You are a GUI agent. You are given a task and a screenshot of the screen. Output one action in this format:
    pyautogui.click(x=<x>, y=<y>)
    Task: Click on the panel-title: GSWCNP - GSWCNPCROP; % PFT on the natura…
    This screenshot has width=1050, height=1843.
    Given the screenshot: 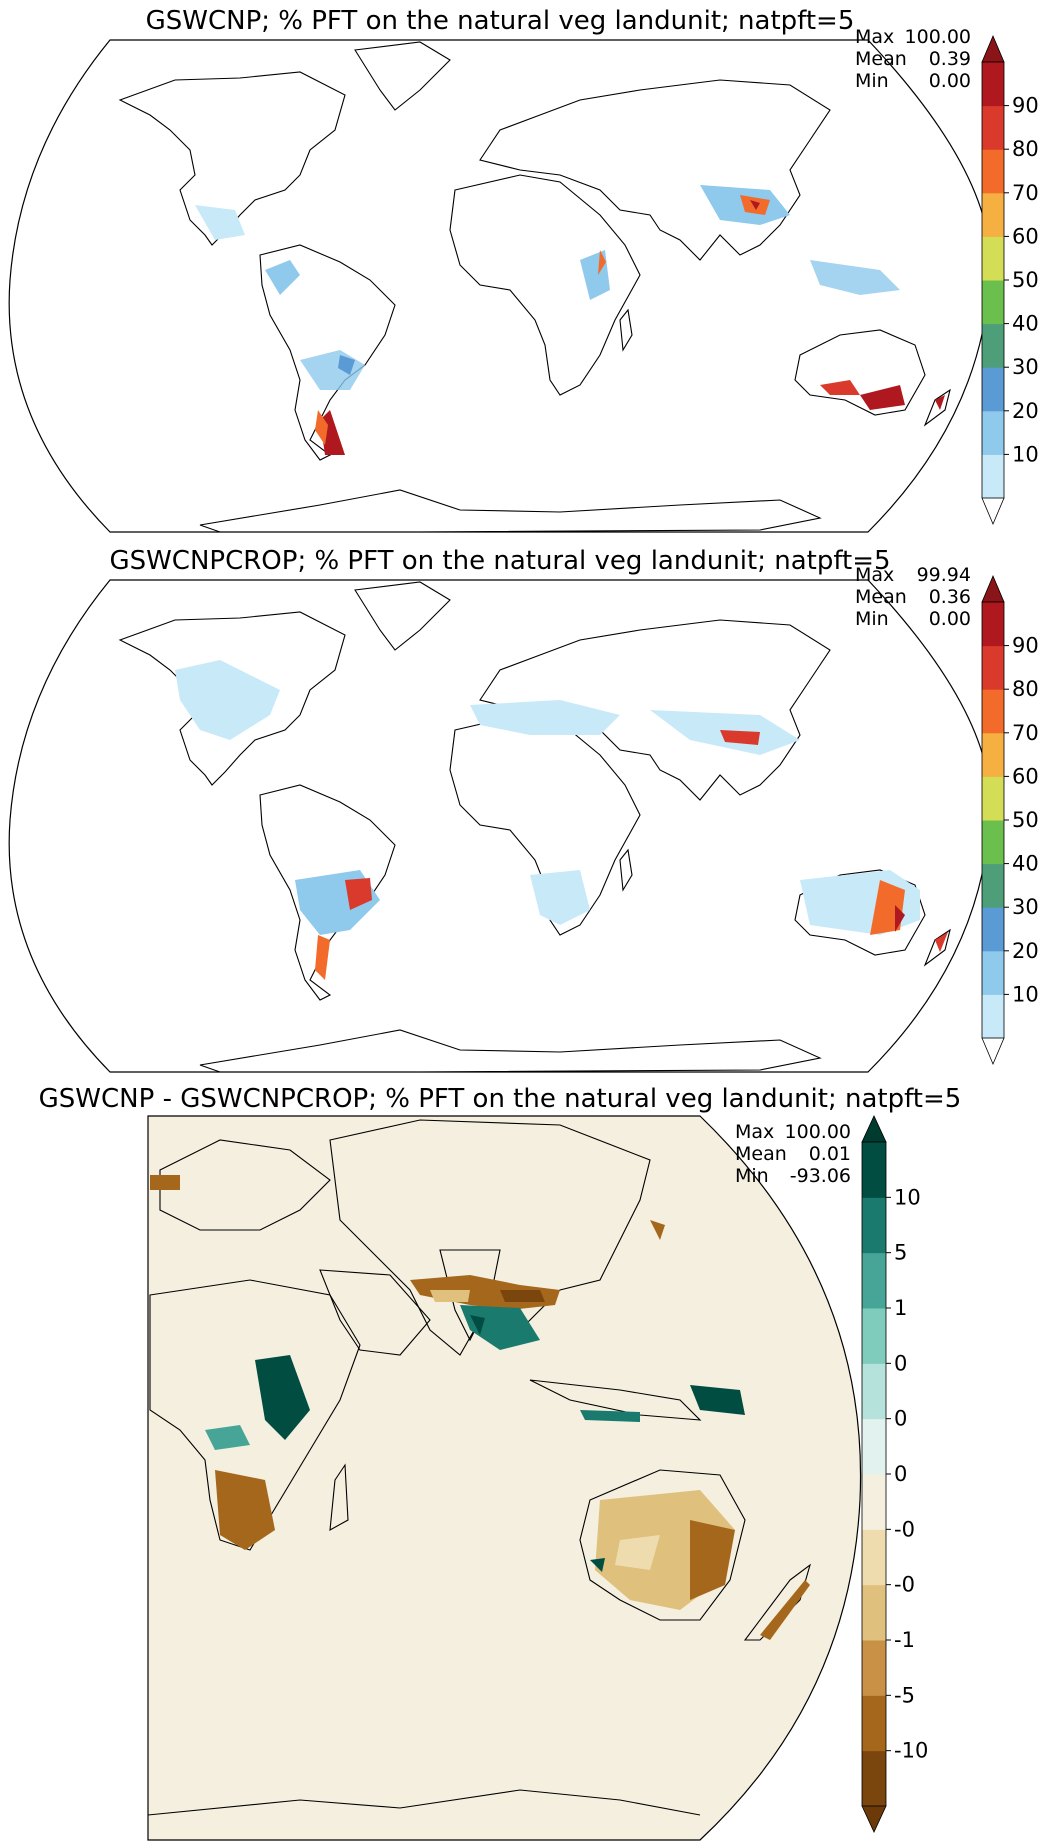 What is the action you would take?
    pyautogui.click(x=500, y=1099)
    